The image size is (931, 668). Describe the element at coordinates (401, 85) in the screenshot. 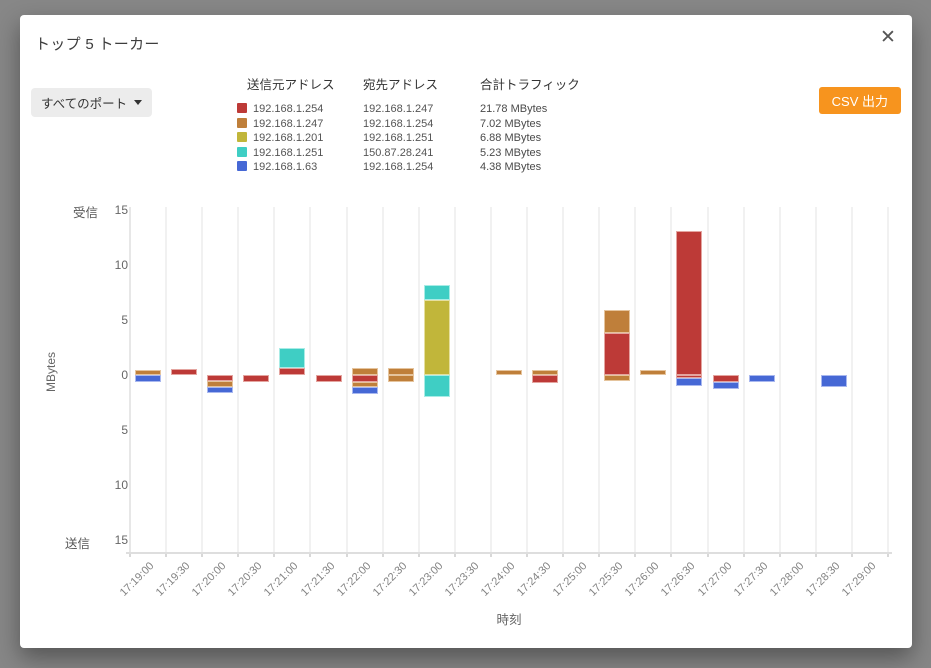

I see `legend-header-dest: 宛先アドレス` at that location.